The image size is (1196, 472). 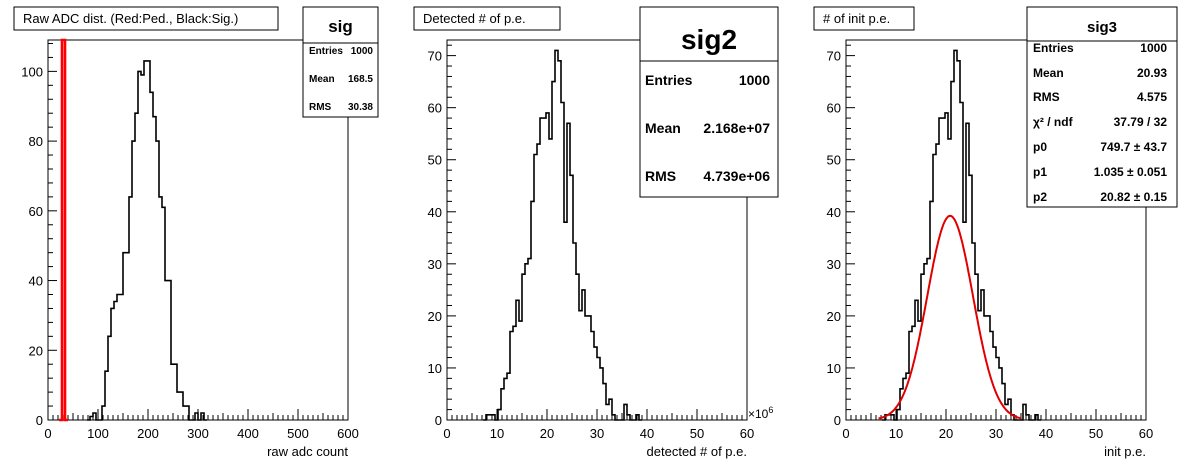 What do you see at coordinates (647, 433) in the screenshot?
I see `x-tick-label: 40` at bounding box center [647, 433].